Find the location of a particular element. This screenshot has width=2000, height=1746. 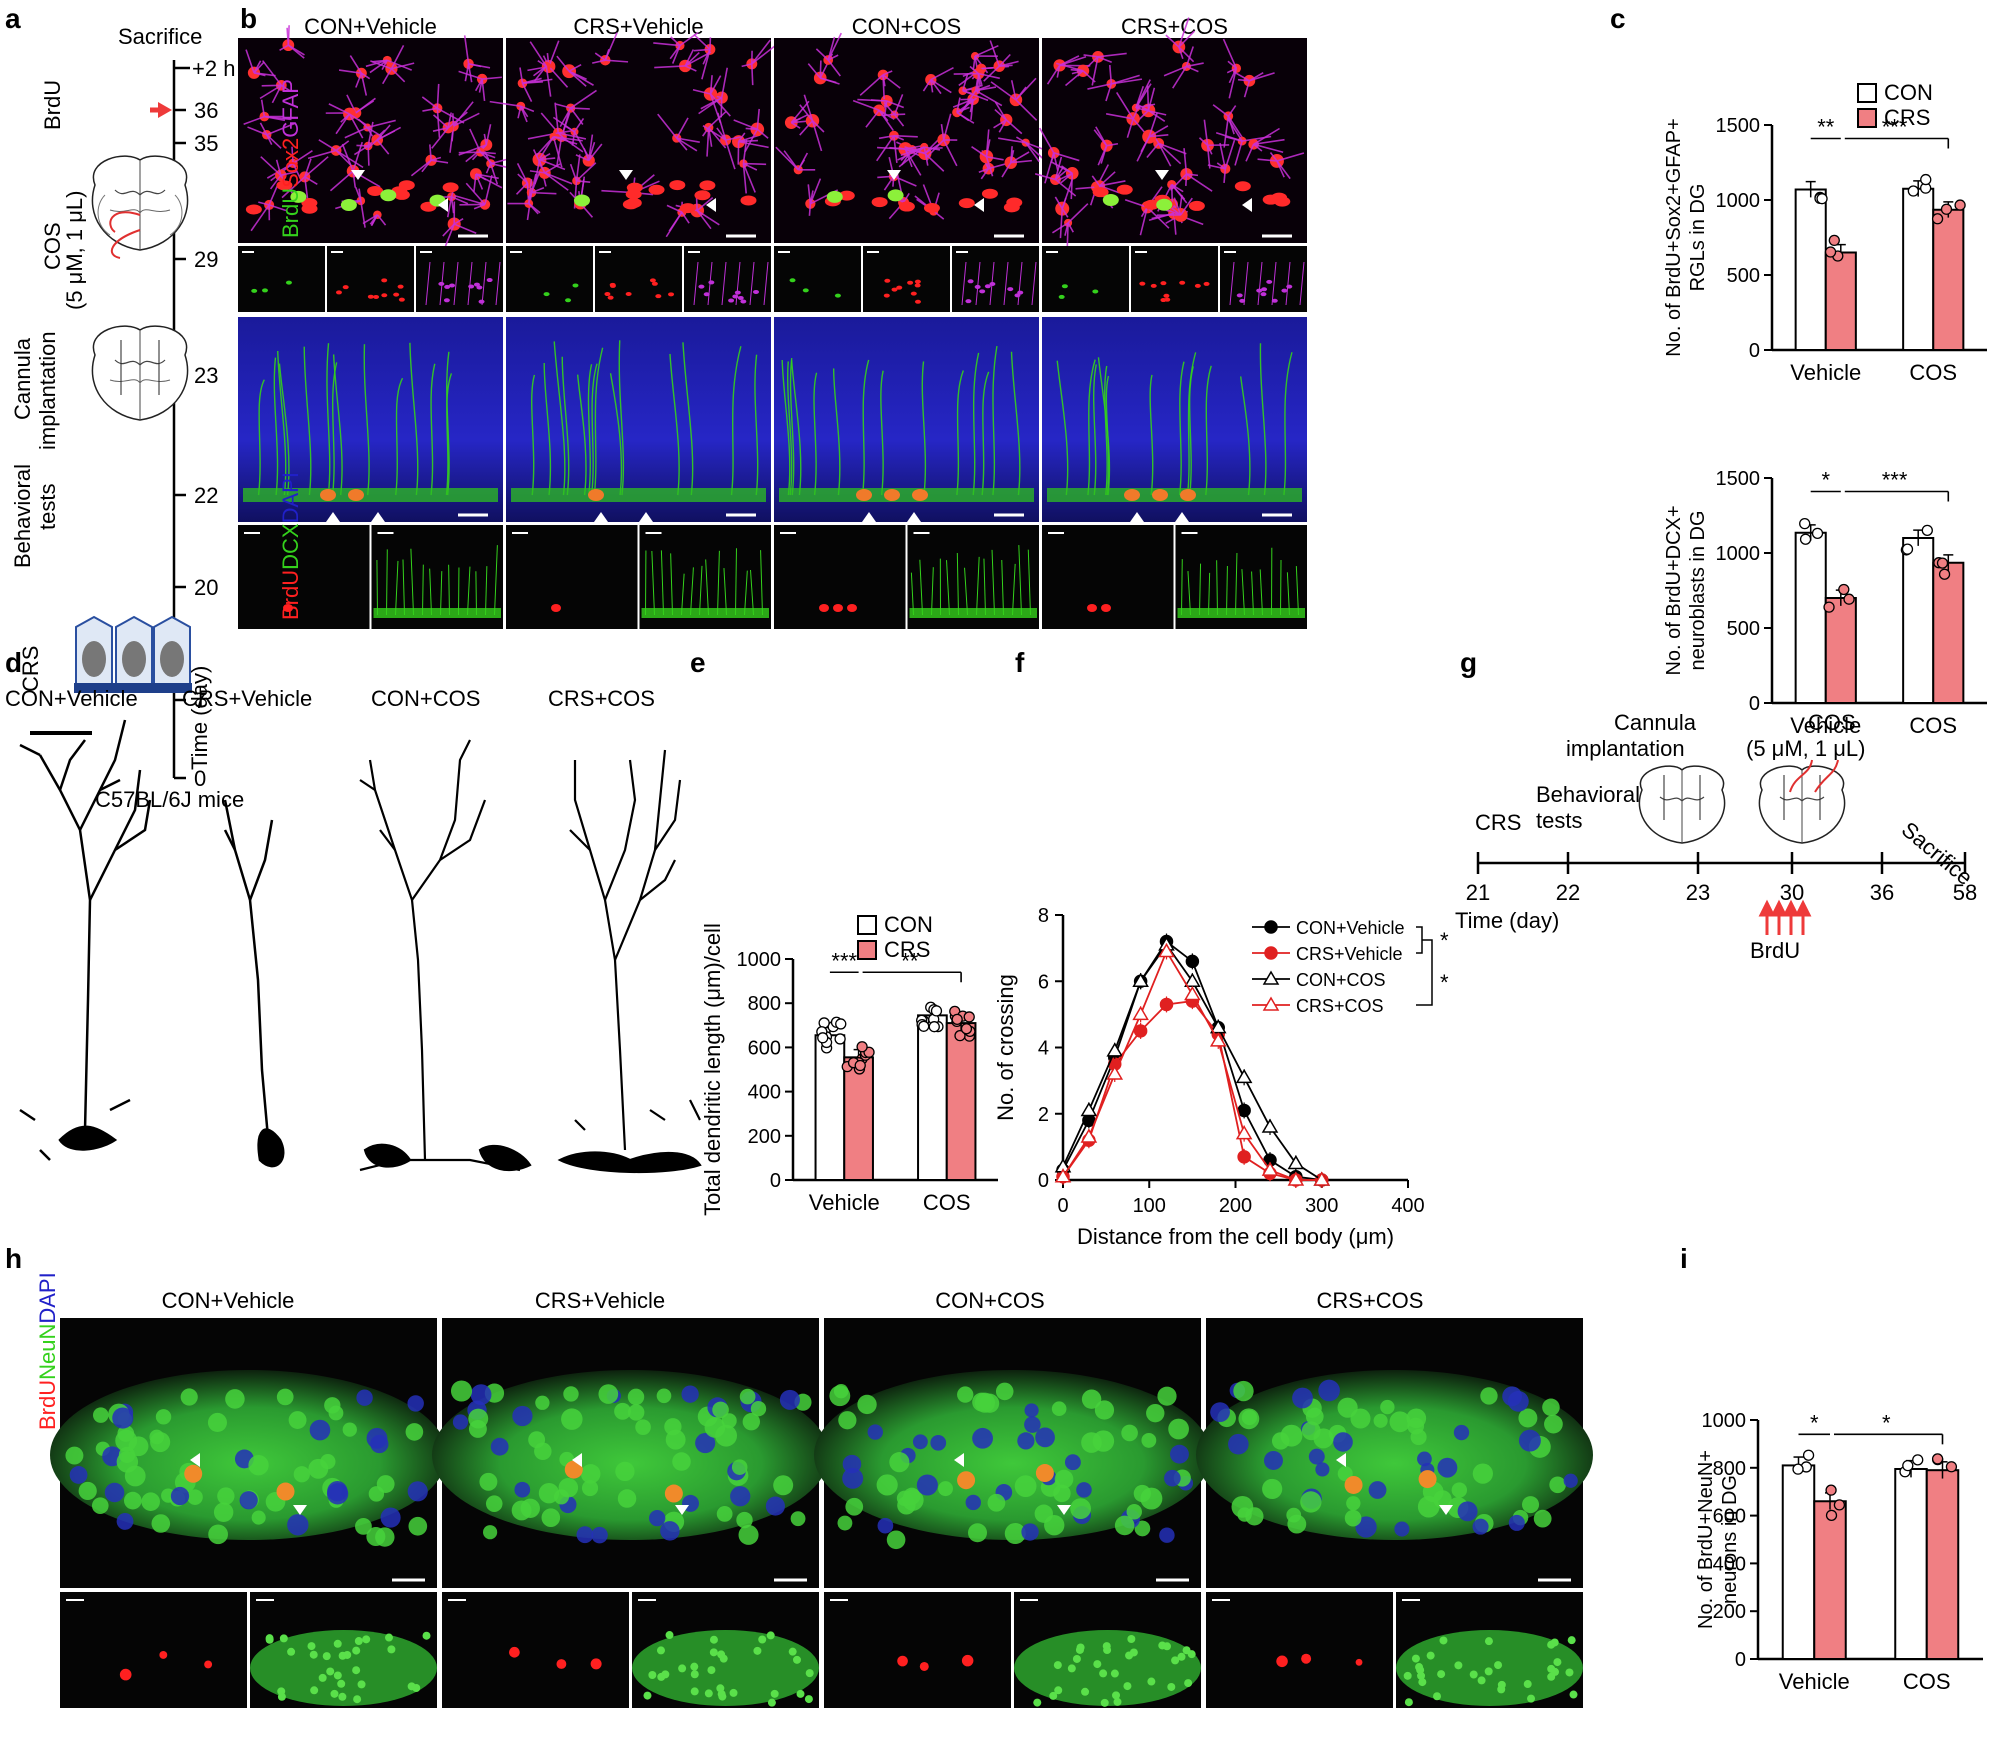

brdu-dcx-cell is located at coordinates (596, 495).